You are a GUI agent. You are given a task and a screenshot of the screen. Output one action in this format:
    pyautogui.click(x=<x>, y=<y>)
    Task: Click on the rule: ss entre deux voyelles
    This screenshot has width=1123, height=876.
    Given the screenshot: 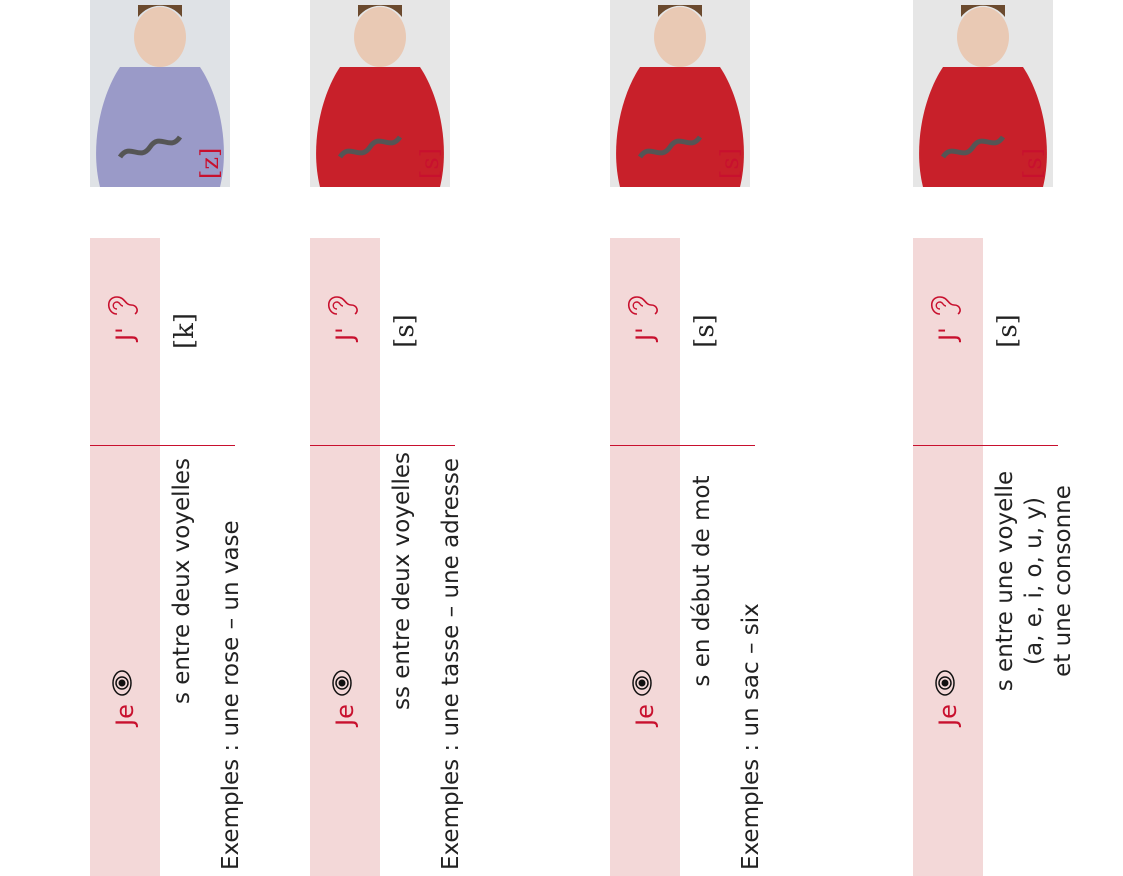 What is the action you would take?
    pyautogui.click(x=402, y=581)
    